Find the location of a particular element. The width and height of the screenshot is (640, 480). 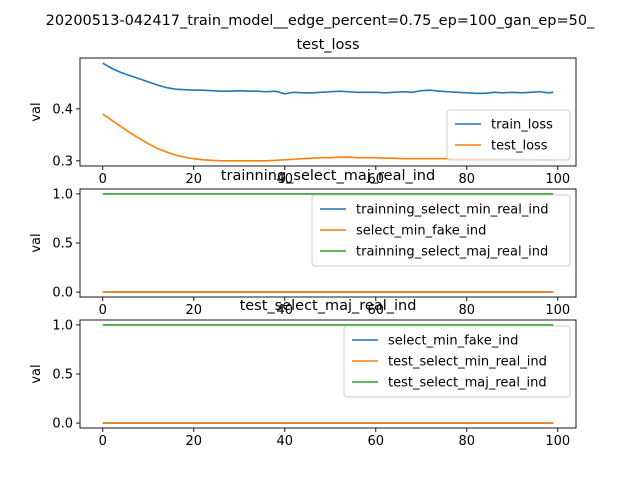

subplot-title: trainning_select_maj_real_ind is located at coordinates (328, 176).